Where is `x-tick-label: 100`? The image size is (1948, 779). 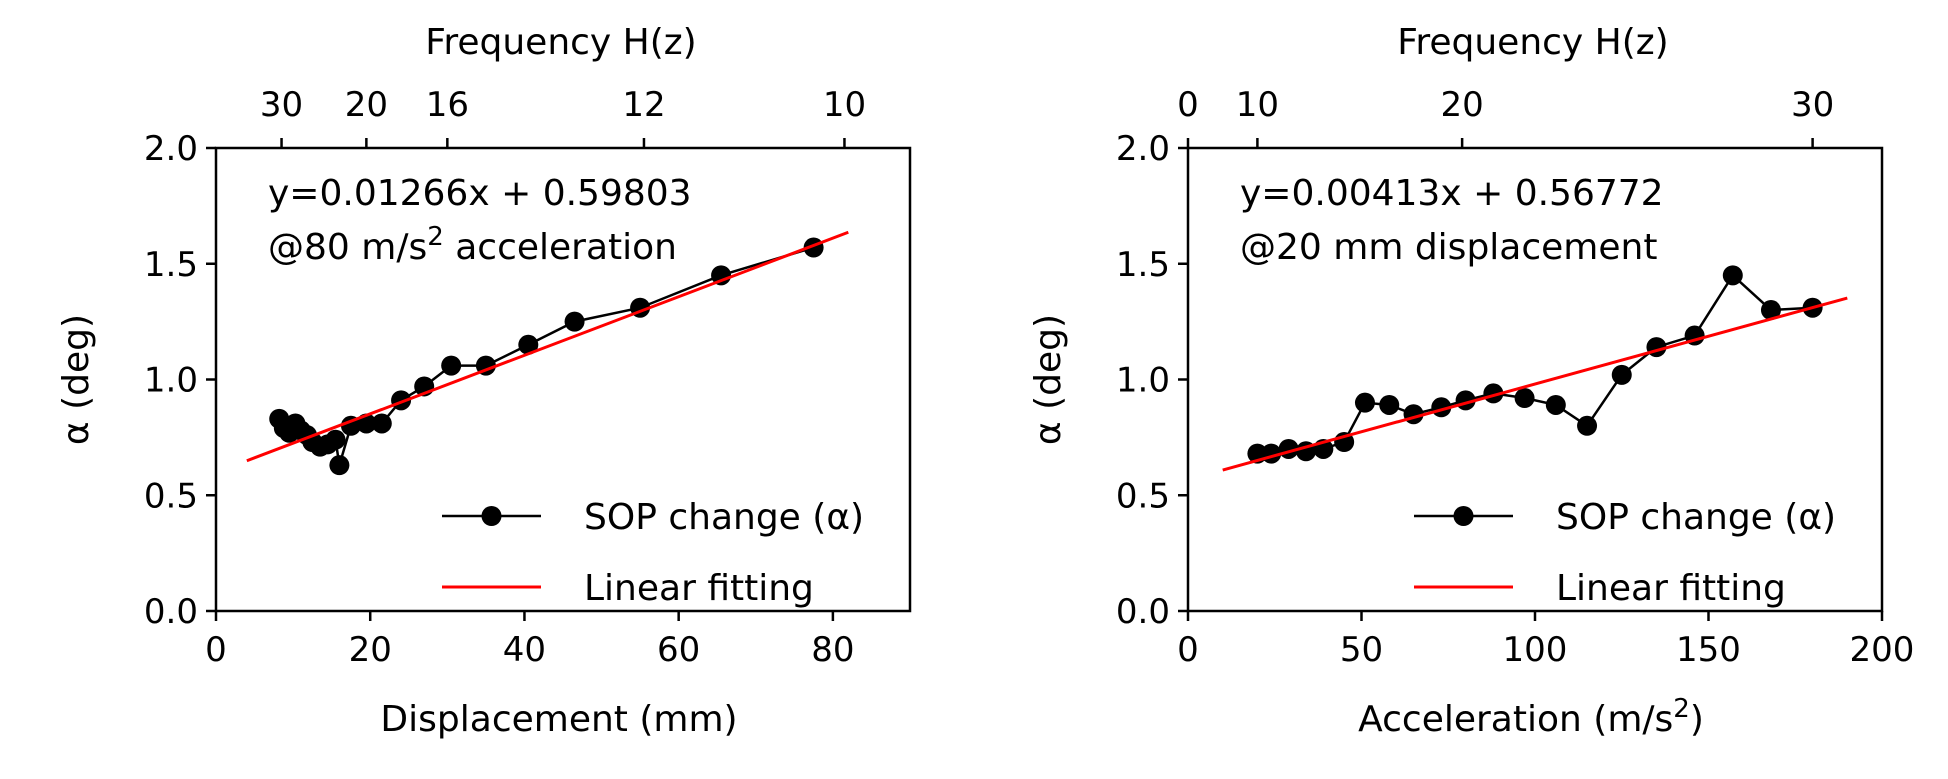
x-tick-label: 100 is located at coordinates (1535, 650).